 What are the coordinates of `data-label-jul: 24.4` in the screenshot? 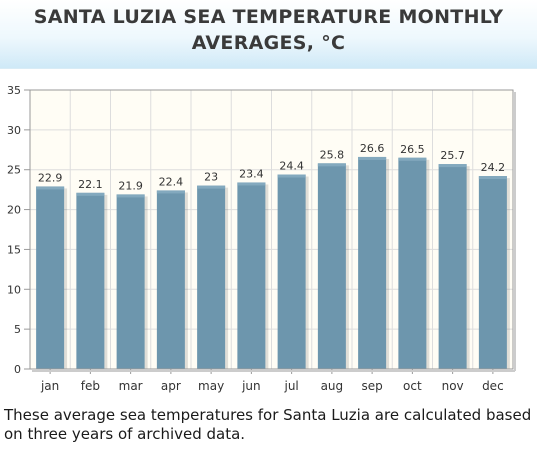 It's located at (291, 165).